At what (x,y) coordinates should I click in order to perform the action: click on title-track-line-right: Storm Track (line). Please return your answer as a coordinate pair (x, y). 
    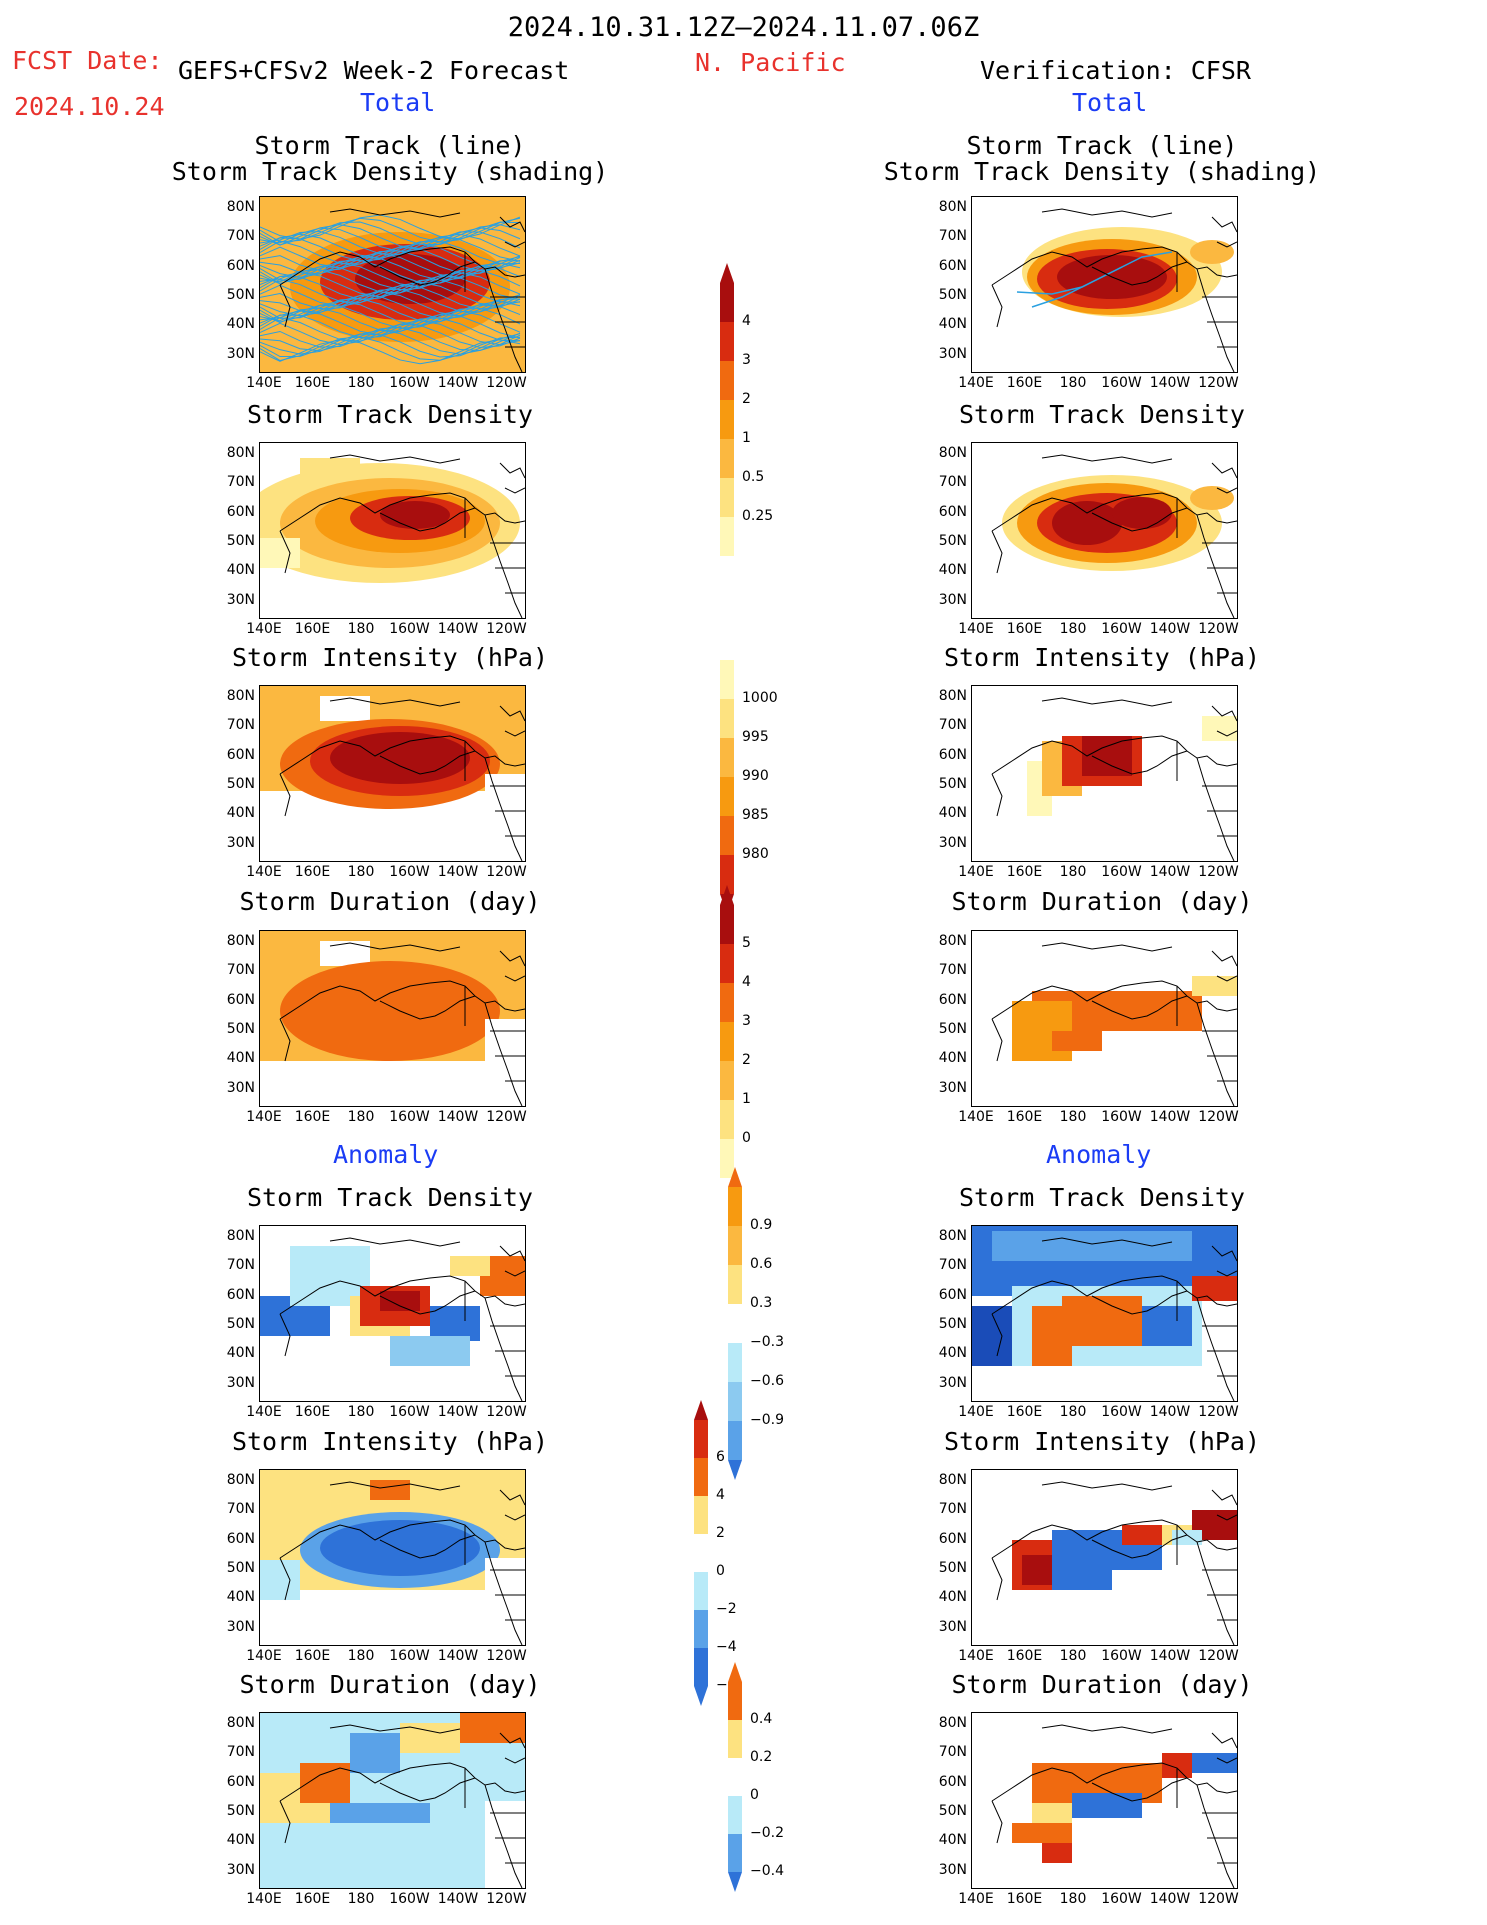
    Looking at the image, I should click on (1102, 145).